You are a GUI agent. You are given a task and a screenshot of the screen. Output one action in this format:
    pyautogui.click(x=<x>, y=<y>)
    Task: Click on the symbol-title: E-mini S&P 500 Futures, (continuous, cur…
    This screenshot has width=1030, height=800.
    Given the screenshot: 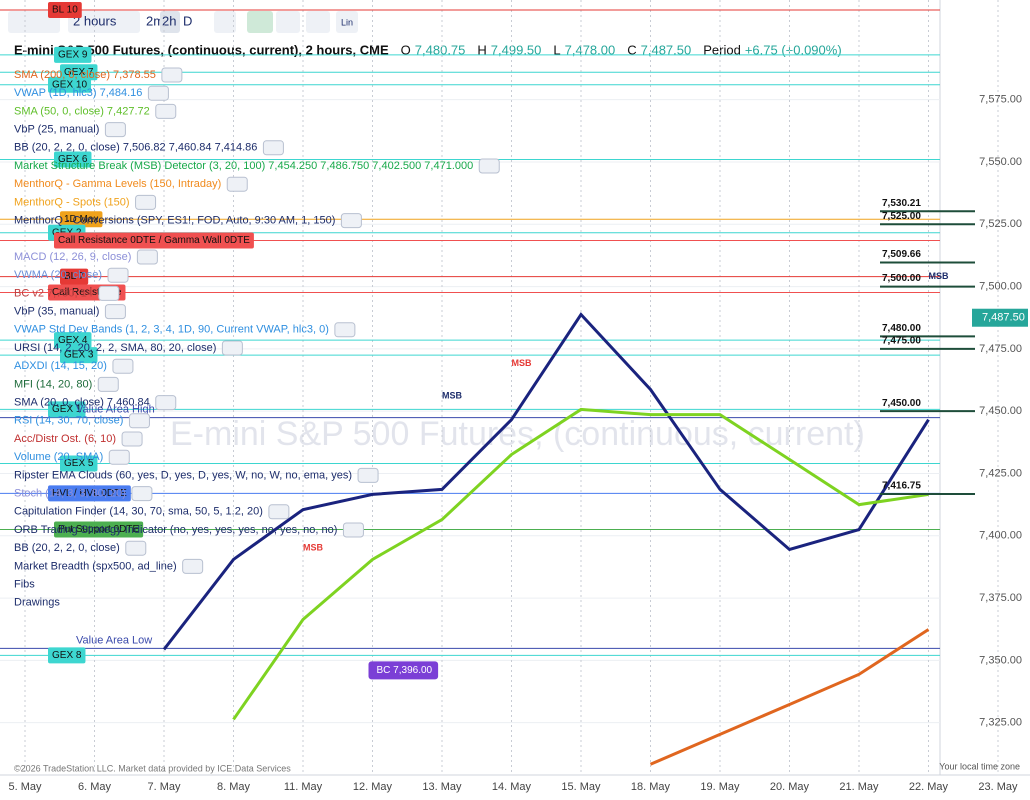 What is the action you would take?
    pyautogui.click(x=201, y=49)
    